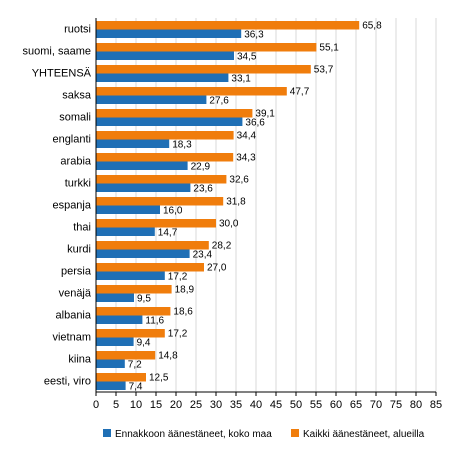 The height and width of the screenshot is (454, 454). I want to click on category-label: kiina, so click(80, 360).